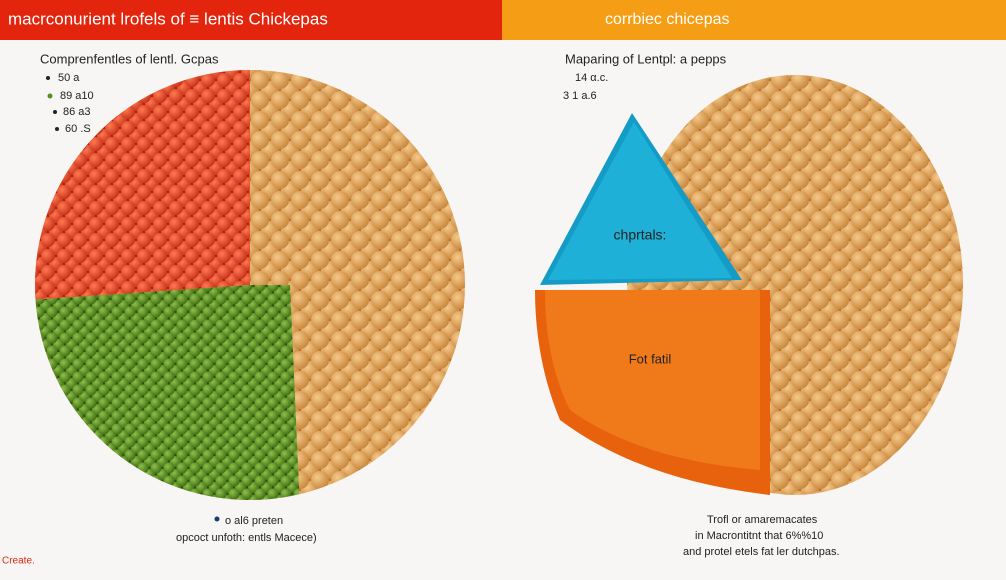 The image size is (1006, 580). What do you see at coordinates (591, 78) in the screenshot?
I see `legend-item: 14 α.c.` at bounding box center [591, 78].